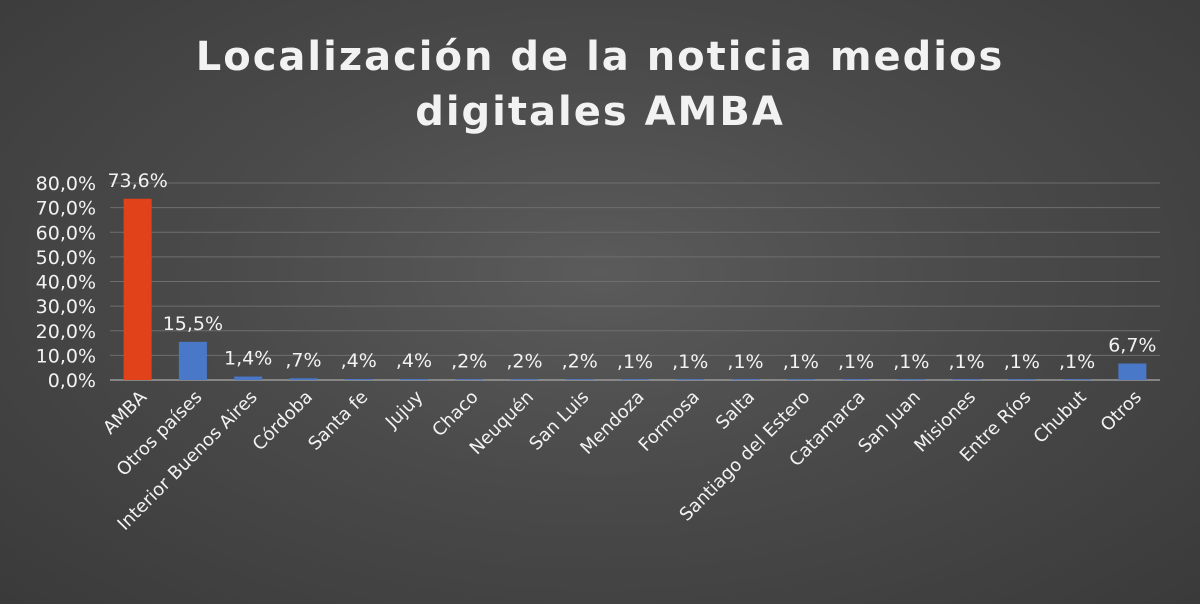  I want to click on category-label: Chaco, so click(455, 414).